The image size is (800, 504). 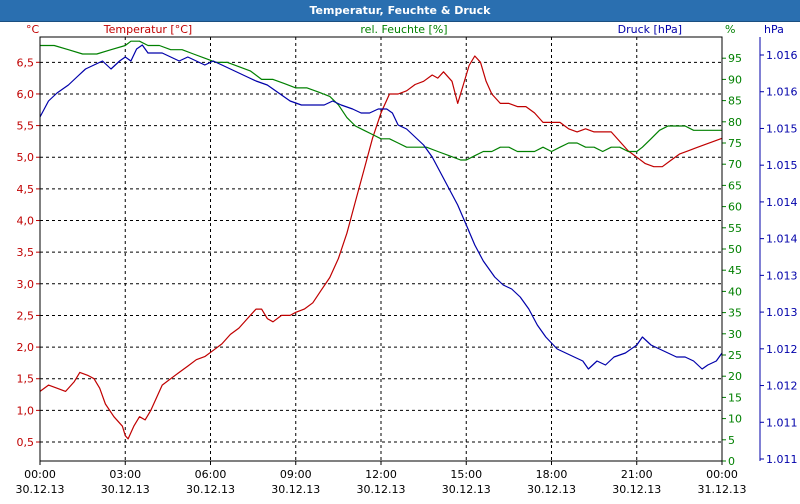 I want to click on x-tick-time: 15:00, so click(x=466, y=474).